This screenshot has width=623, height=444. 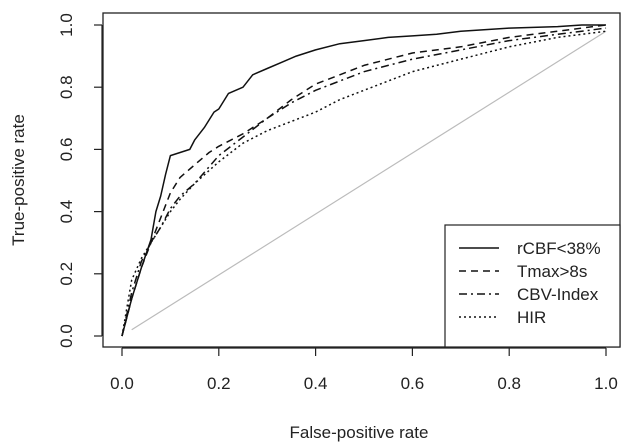 I want to click on legend-label-3: HIR, so click(x=531, y=317).